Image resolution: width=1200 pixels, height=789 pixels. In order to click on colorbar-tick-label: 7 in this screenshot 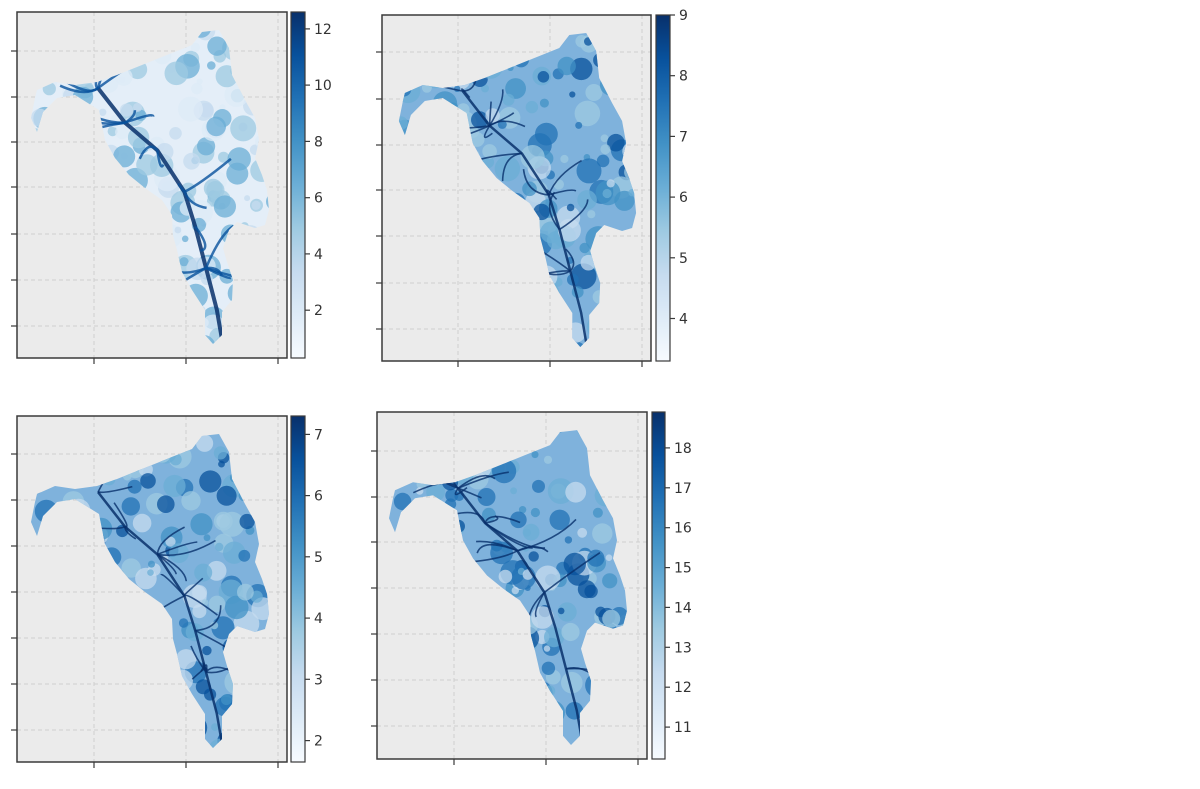, I will do `click(683, 137)`.